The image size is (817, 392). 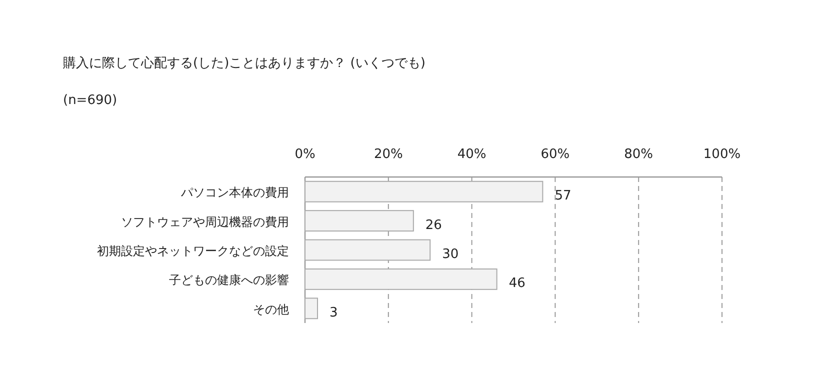 What do you see at coordinates (305, 154) in the screenshot?
I see `x-tick-label: 0%` at bounding box center [305, 154].